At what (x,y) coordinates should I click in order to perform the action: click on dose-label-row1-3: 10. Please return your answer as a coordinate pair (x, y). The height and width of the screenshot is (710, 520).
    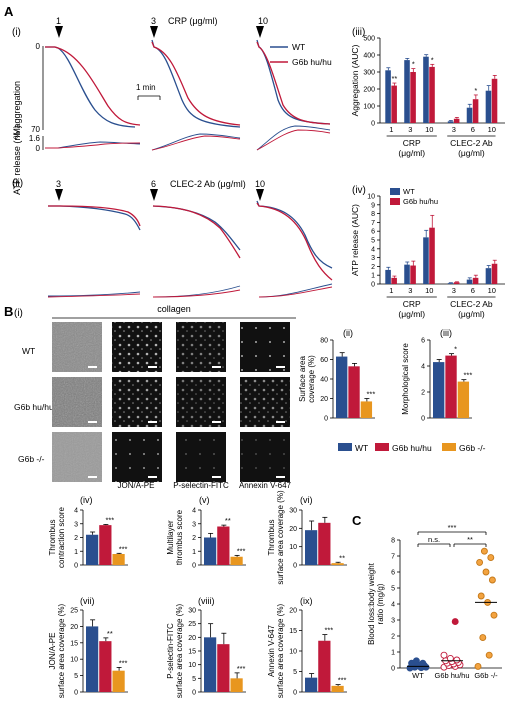
    Looking at the image, I should click on (263, 21).